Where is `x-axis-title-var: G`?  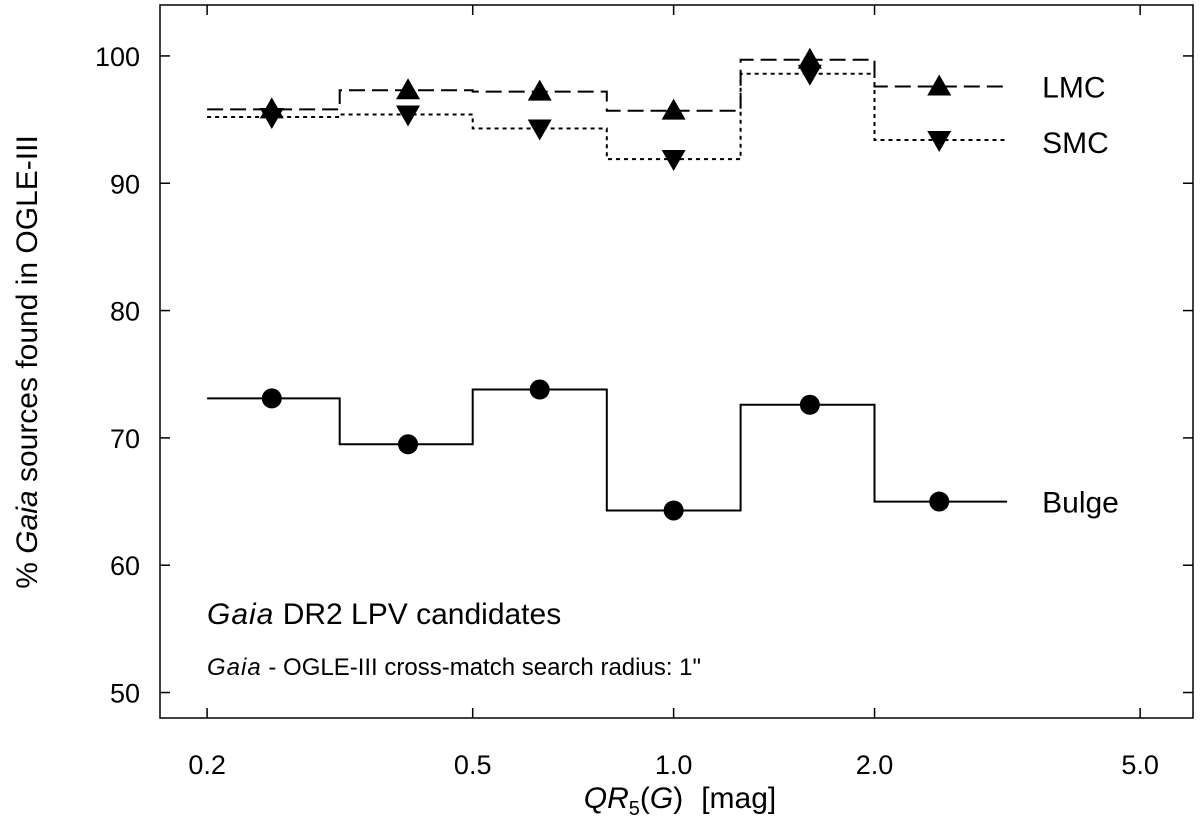
x-axis-title-var: G is located at coordinates (661, 798).